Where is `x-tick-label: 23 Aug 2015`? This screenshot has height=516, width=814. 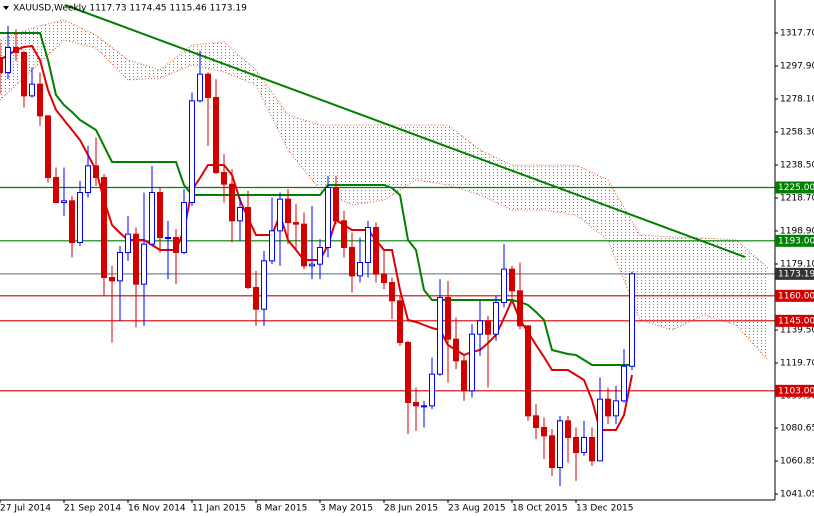
x-tick-label: 23 Aug 2015 is located at coordinates (477, 509).